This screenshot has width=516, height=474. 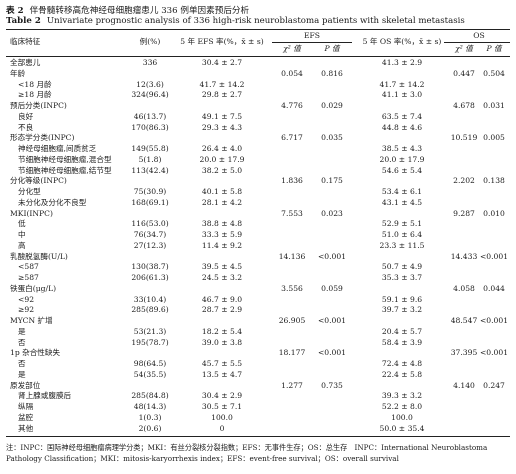 I want to click on cell: 59.1 ± 9.6, so click(x=402, y=299).